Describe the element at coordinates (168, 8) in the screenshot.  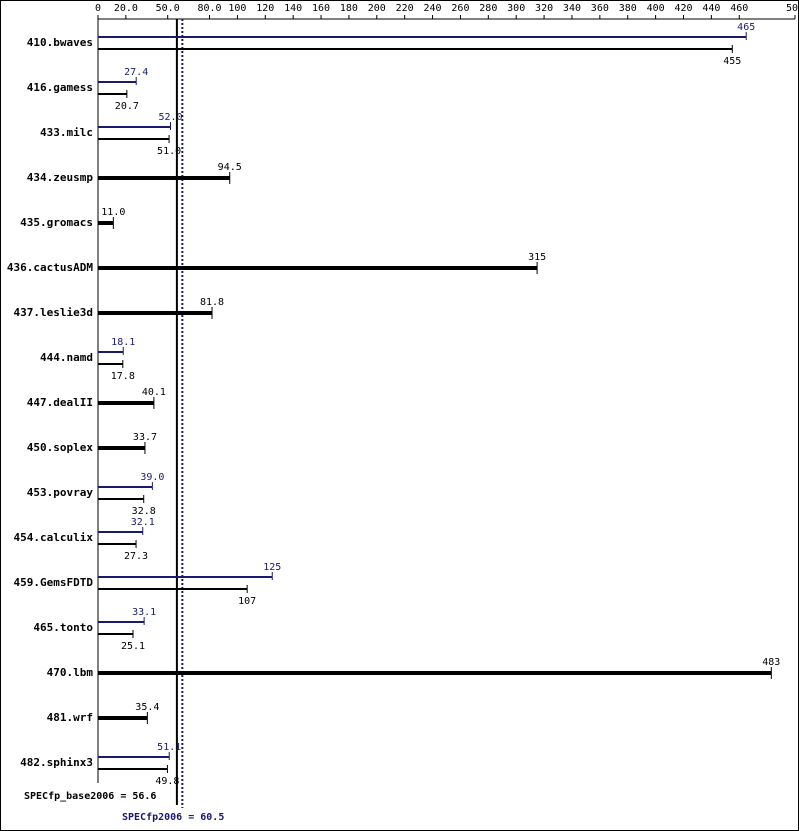
I see `x-tick-label: 50.0` at that location.